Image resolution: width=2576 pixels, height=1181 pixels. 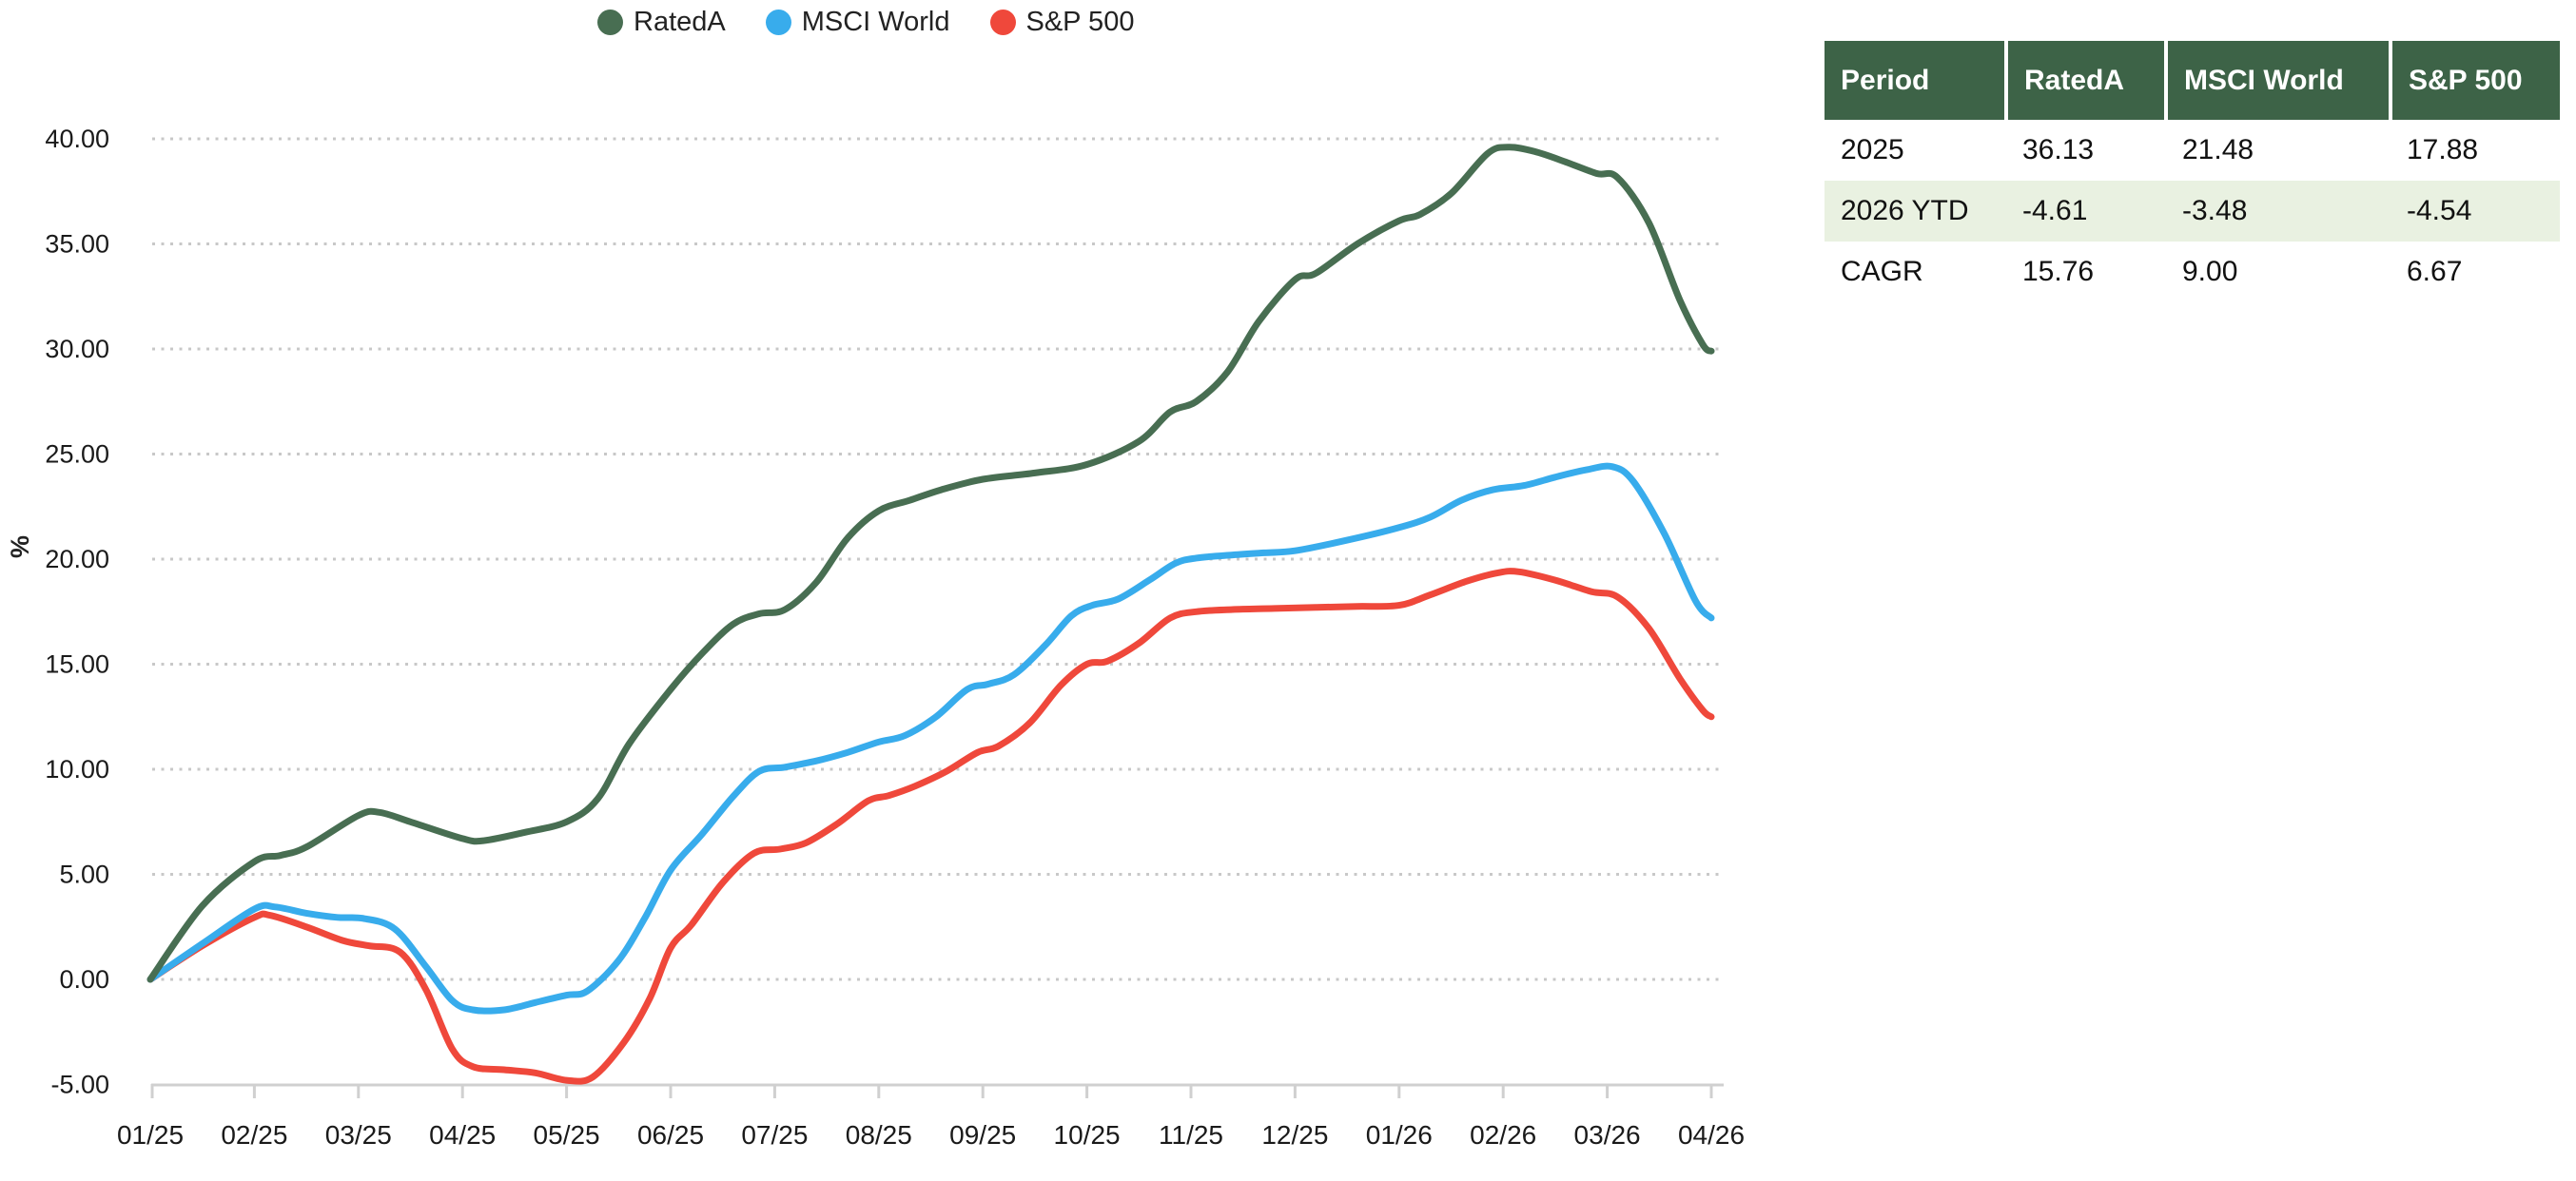 I want to click on table-header-cell-rateda: RatedA, so click(x=2085, y=80).